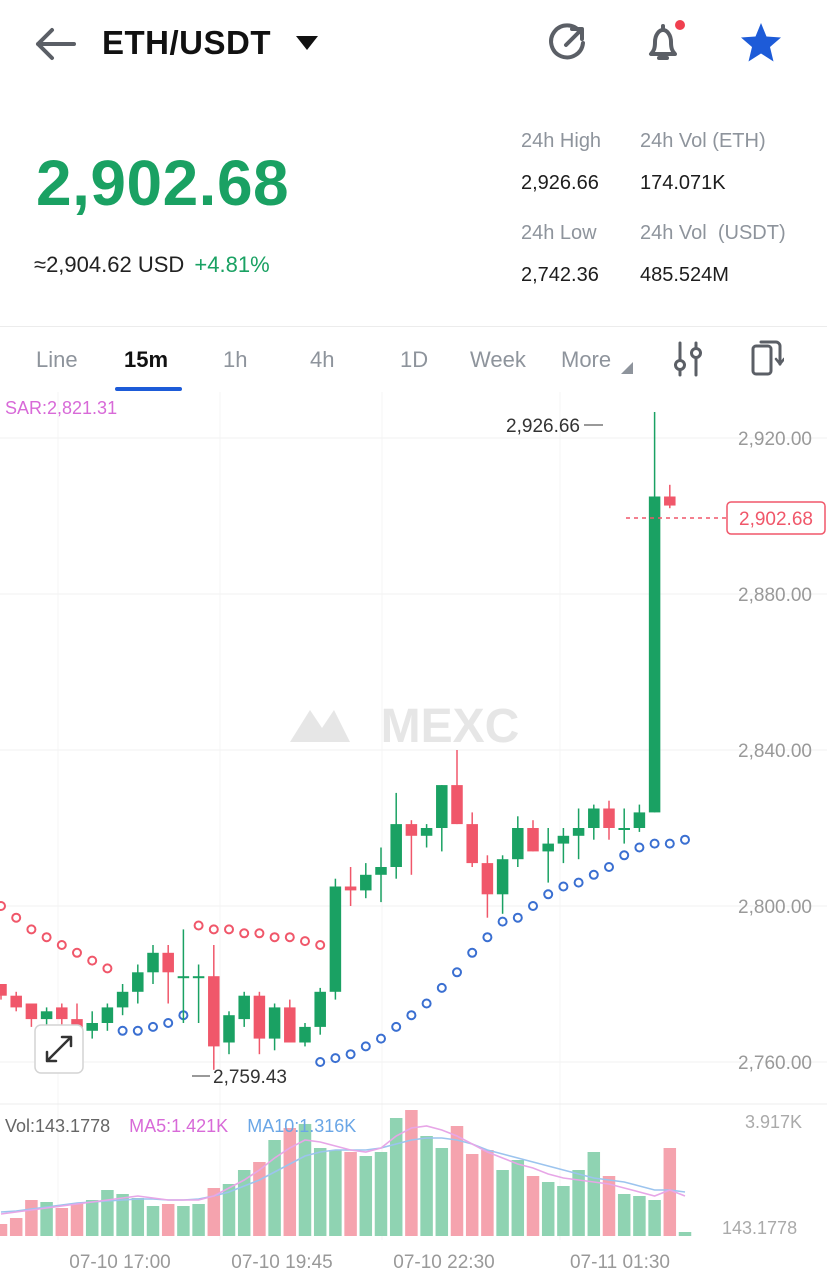 This screenshot has width=827, height=1280. What do you see at coordinates (498, 359) in the screenshot?
I see `tab-week: Week` at bounding box center [498, 359].